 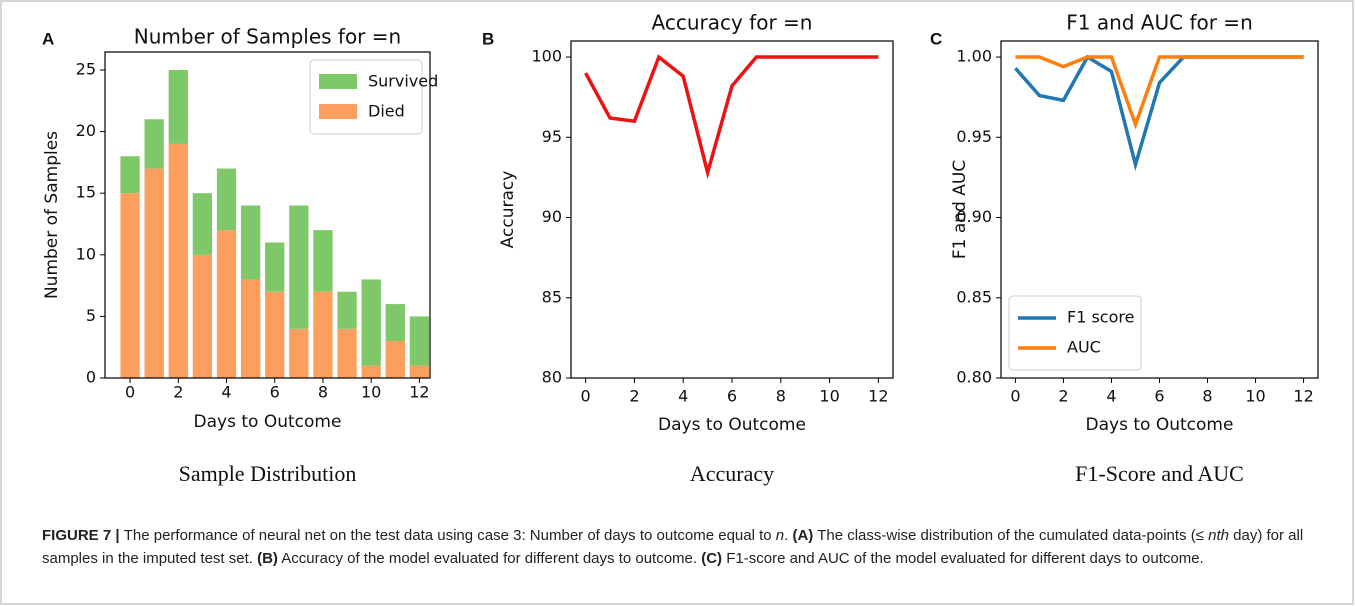 I want to click on subcaption: Sample Distribution, so click(x=268, y=473).